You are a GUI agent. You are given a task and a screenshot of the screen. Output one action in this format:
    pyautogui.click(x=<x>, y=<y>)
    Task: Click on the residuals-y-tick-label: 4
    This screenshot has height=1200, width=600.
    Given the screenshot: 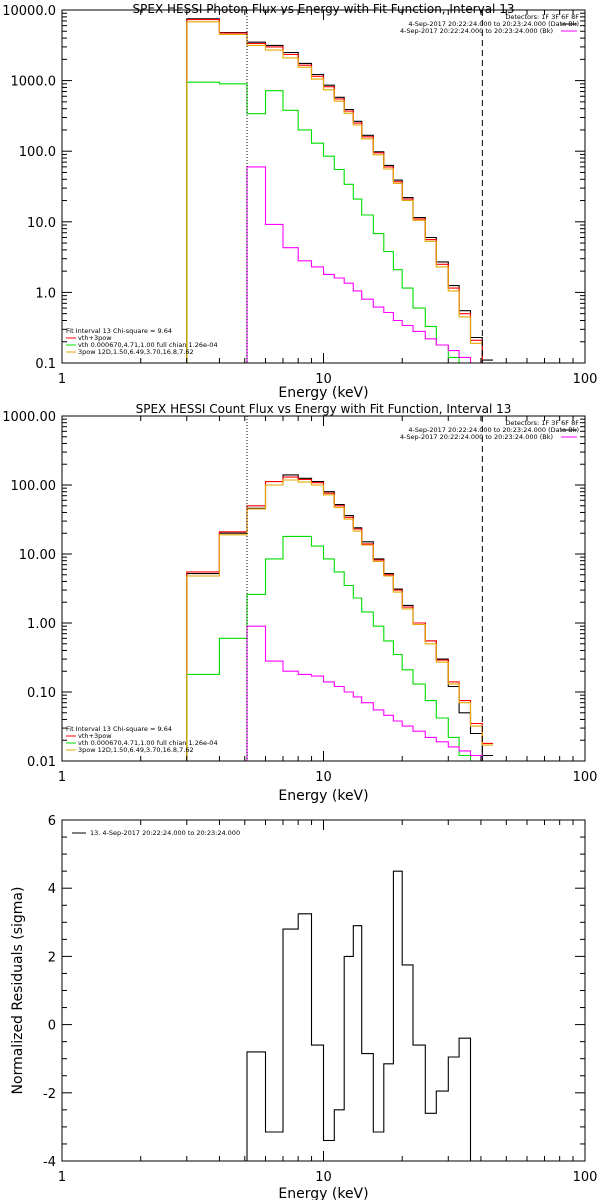 What is the action you would take?
    pyautogui.click(x=52, y=889)
    